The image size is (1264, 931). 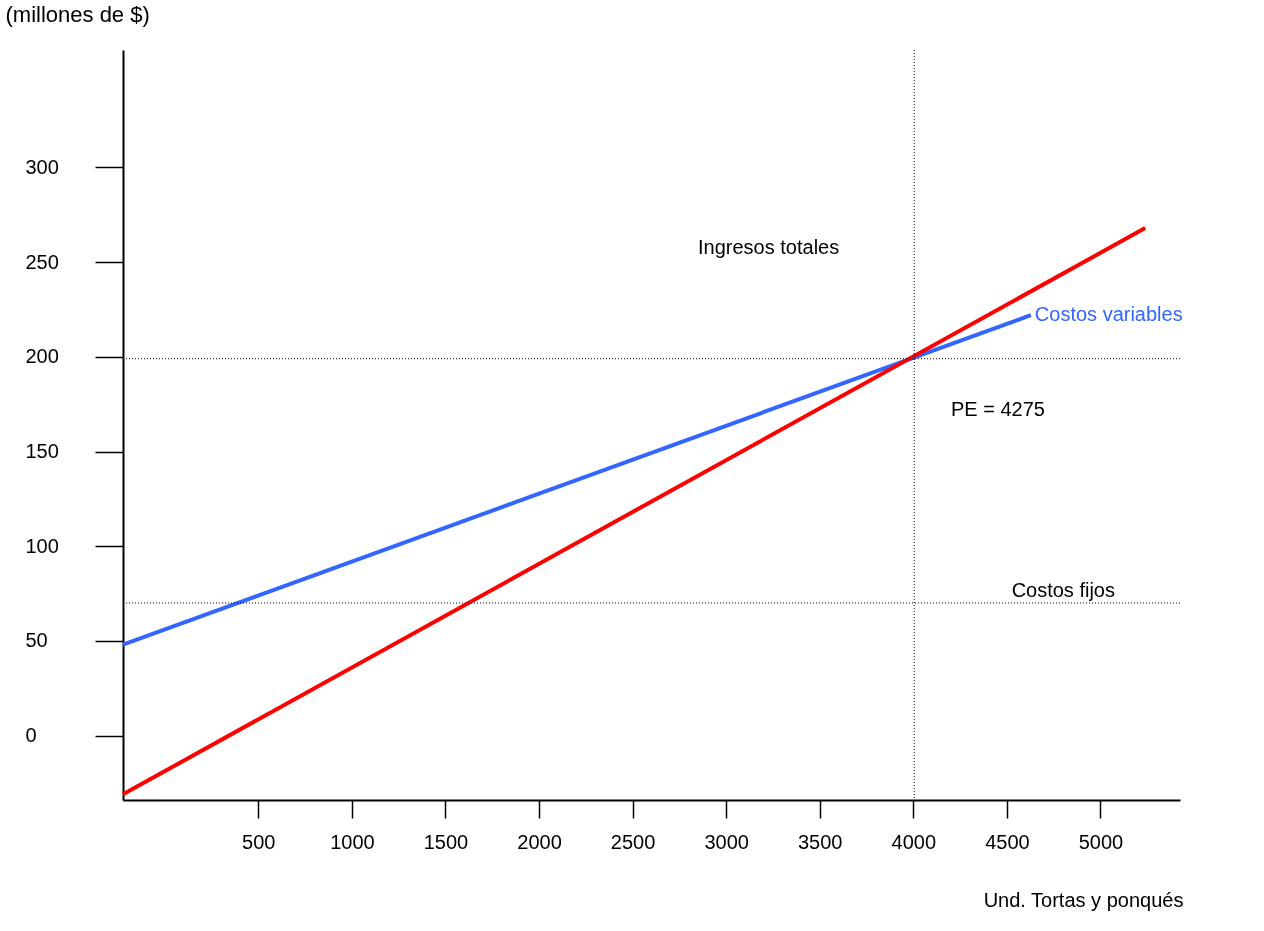 What do you see at coordinates (42, 261) in the screenshot?
I see `y-tick-label: 250` at bounding box center [42, 261].